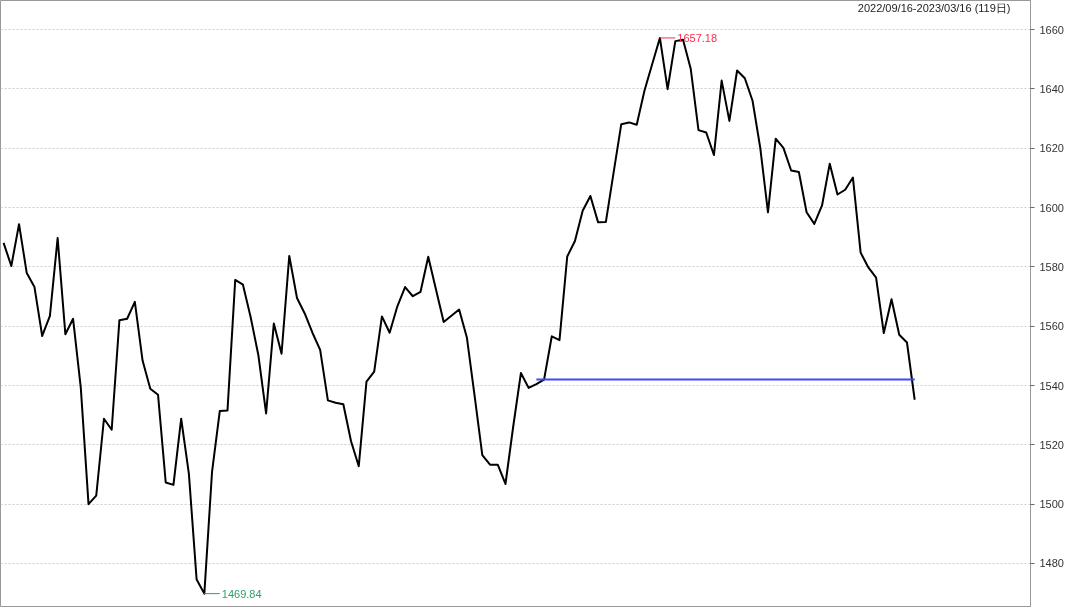 The height and width of the screenshot is (608, 1080). Describe the element at coordinates (934, 7) in the screenshot. I see `annotation: 2022/09/16-2023/03/16 (119日)` at that location.